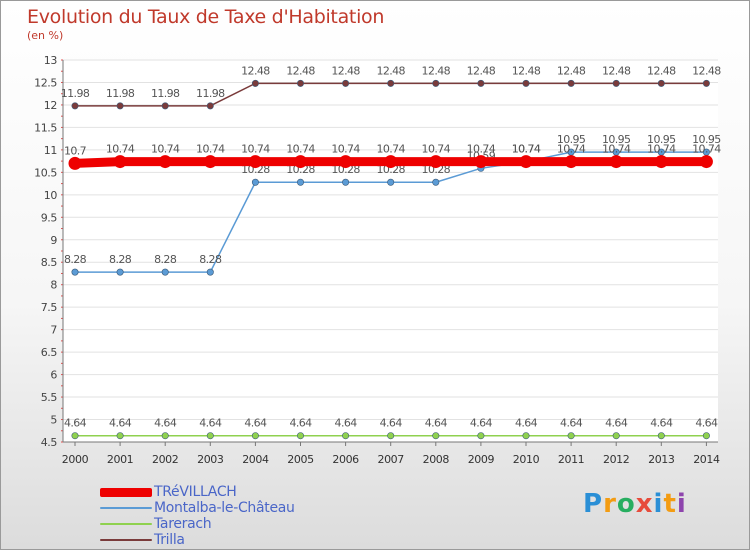 This screenshot has height=550, width=750. Describe the element at coordinates (626, 504) in the screenshot. I see `logo-letter: o` at that location.